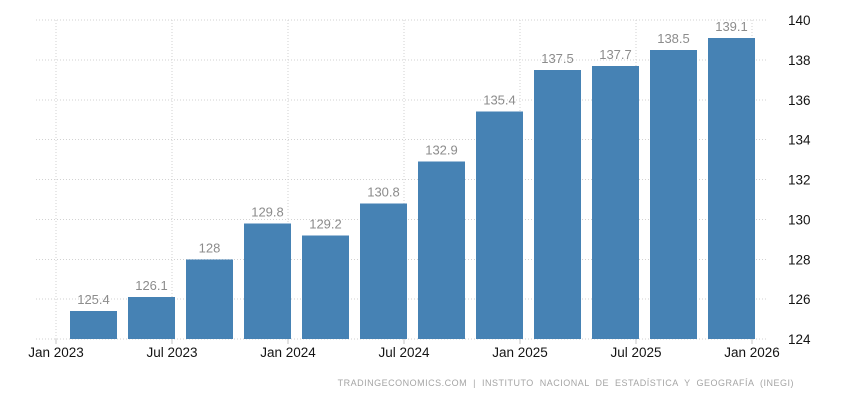 Image resolution: width=850 pixels, height=400 pixels. I want to click on y-axis-tick-label: 138, so click(799, 60).